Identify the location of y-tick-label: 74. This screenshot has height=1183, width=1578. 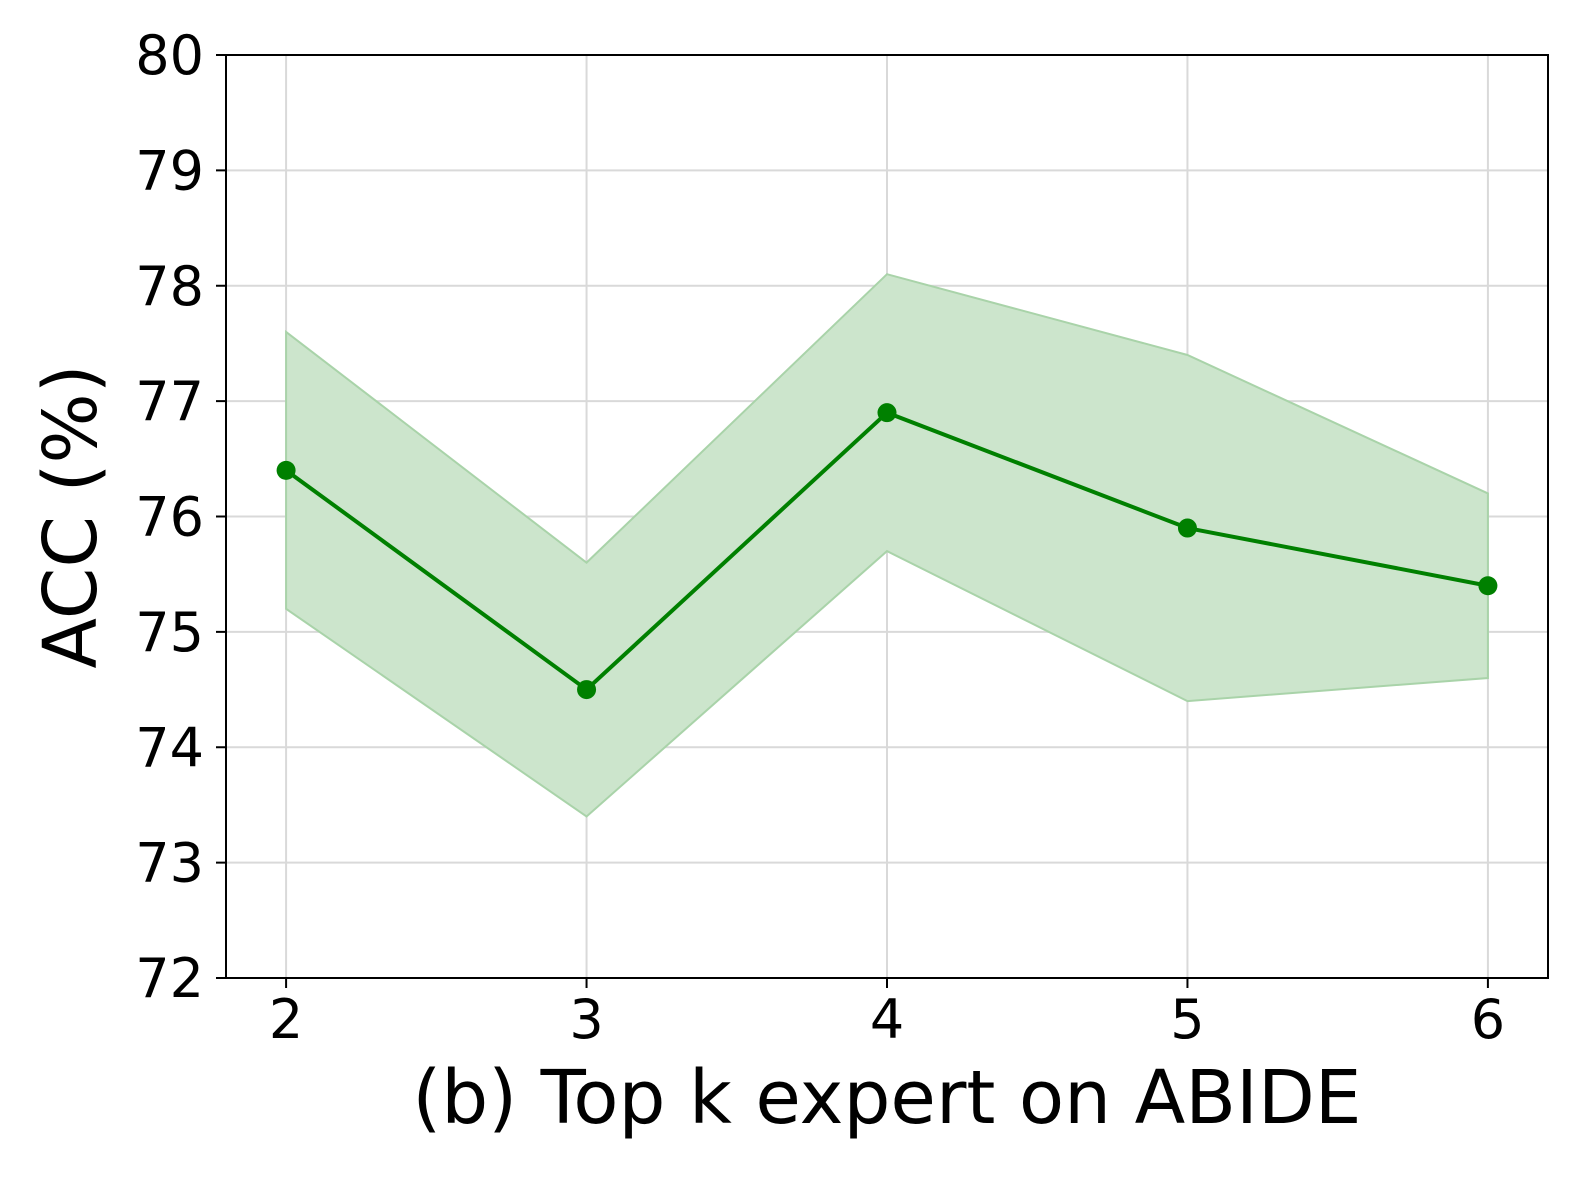
(169, 747).